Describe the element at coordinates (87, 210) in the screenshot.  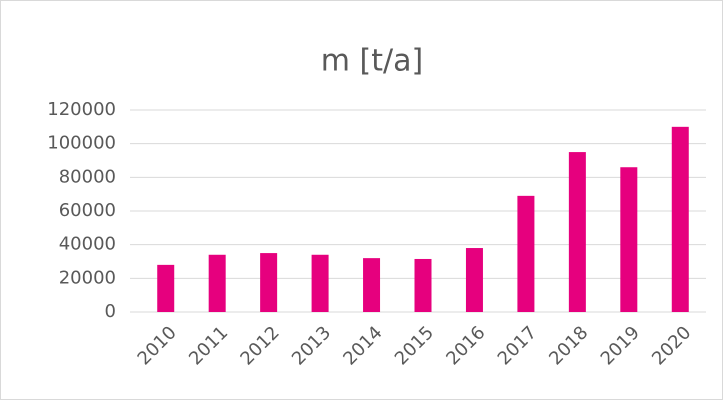
I see `y-tick-label: 60000` at that location.